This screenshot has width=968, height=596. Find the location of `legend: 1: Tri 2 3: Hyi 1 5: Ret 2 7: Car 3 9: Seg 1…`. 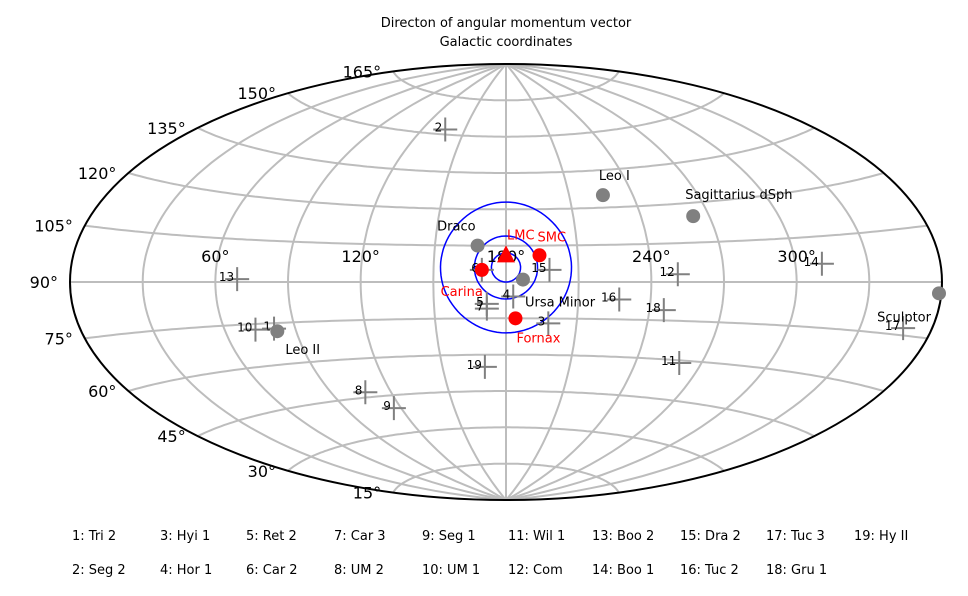

legend: 1: Tri 2 3: Hyi 1 5: Ret 2 7: Car 3 9: Seg 1… is located at coordinates (490, 553).